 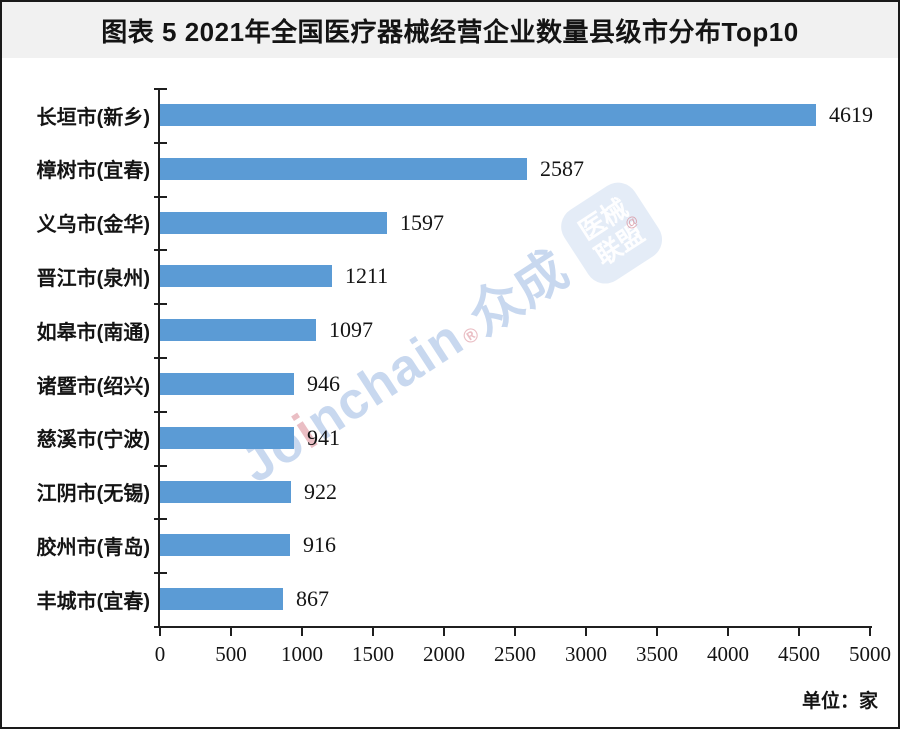 What do you see at coordinates (160, 654) in the screenshot?
I see `x-axis-tick-label: 0` at bounding box center [160, 654].